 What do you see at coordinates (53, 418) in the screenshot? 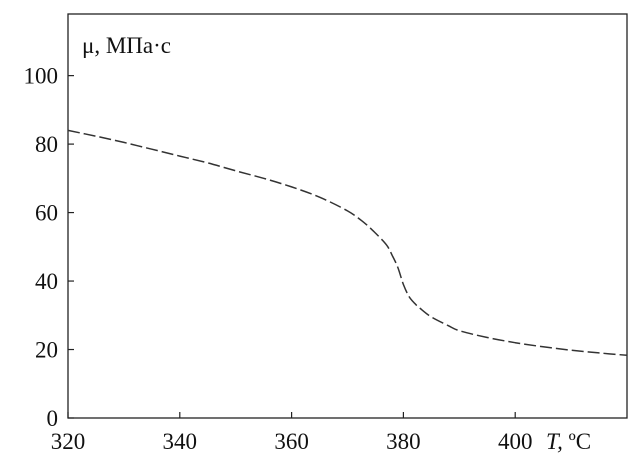
I see `y-tick-label: 0` at bounding box center [53, 418].